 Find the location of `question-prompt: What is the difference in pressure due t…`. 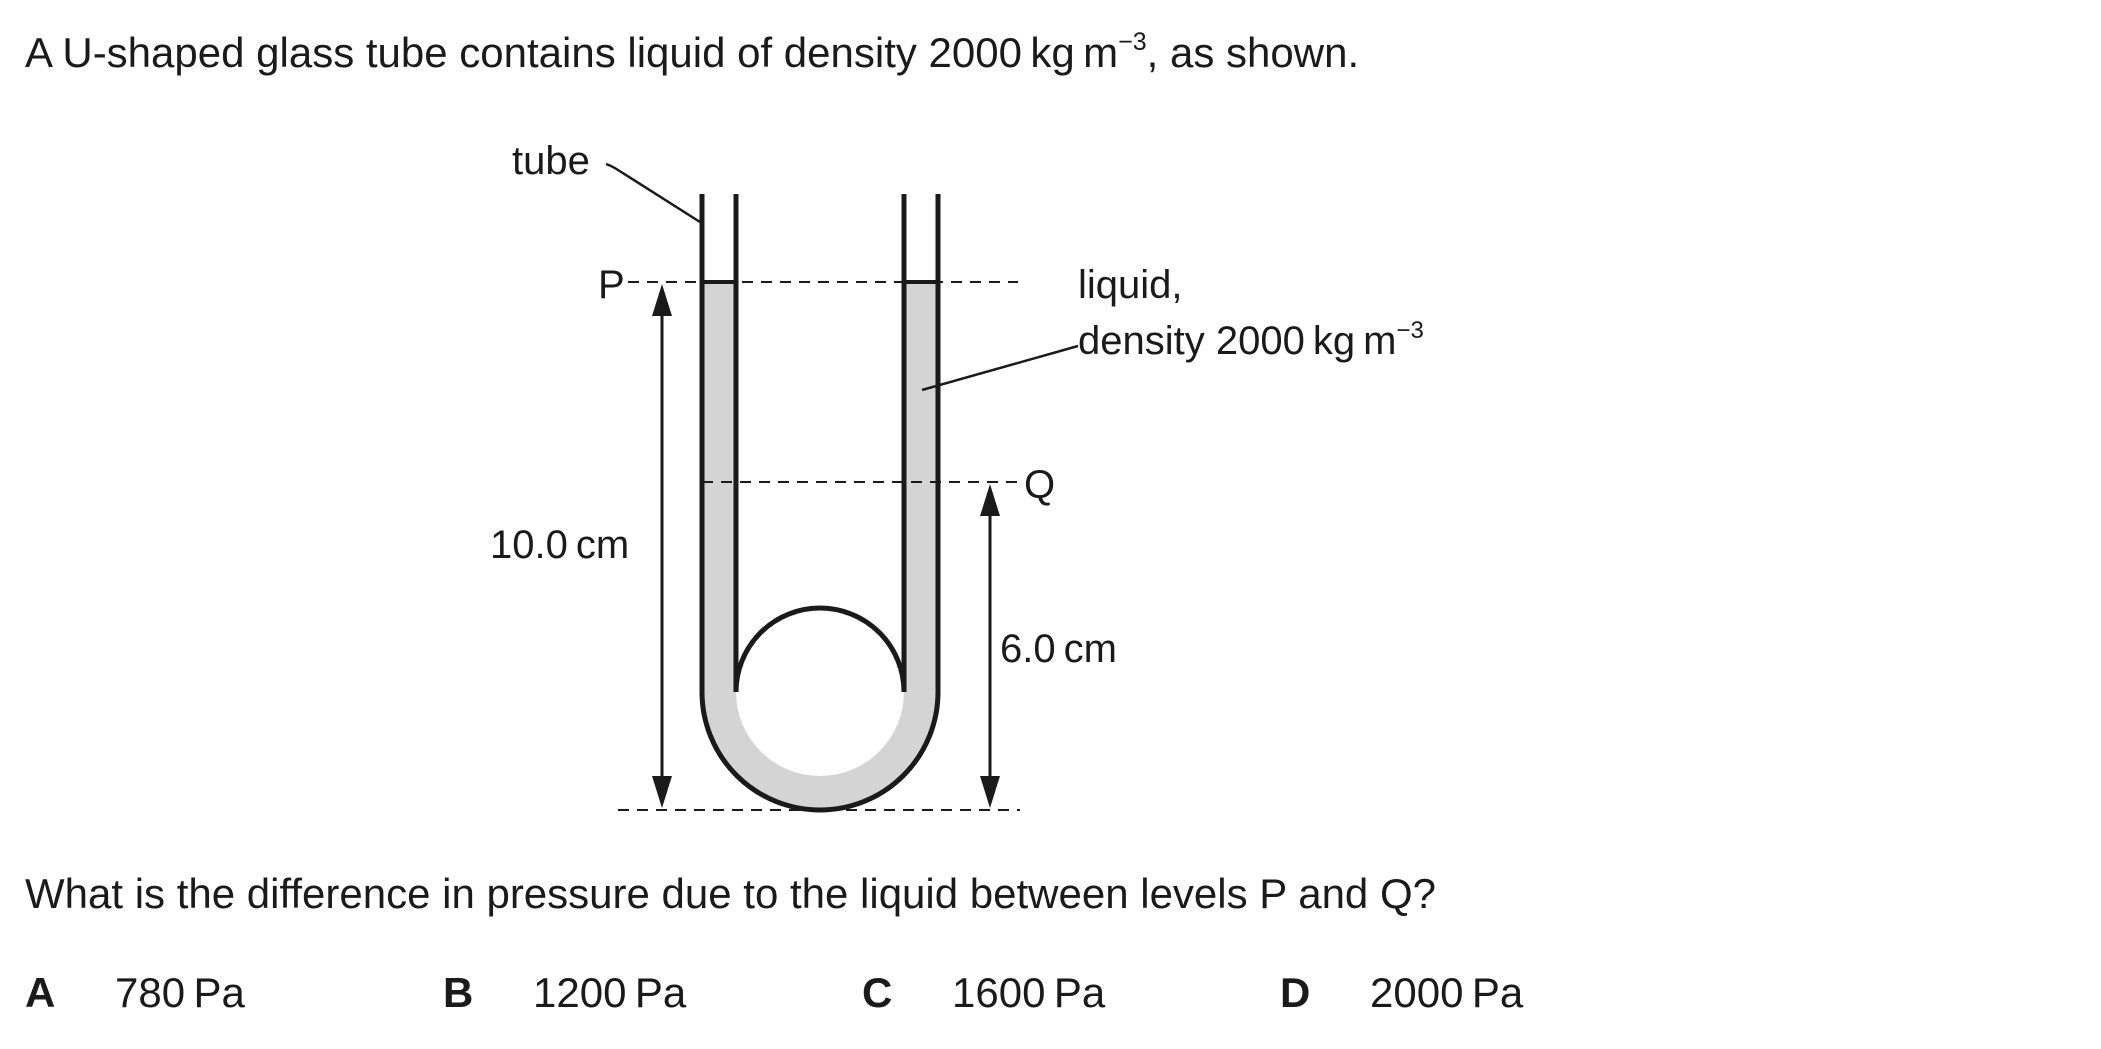

question-prompt: What is the difference in pressure due t… is located at coordinates (730, 893).